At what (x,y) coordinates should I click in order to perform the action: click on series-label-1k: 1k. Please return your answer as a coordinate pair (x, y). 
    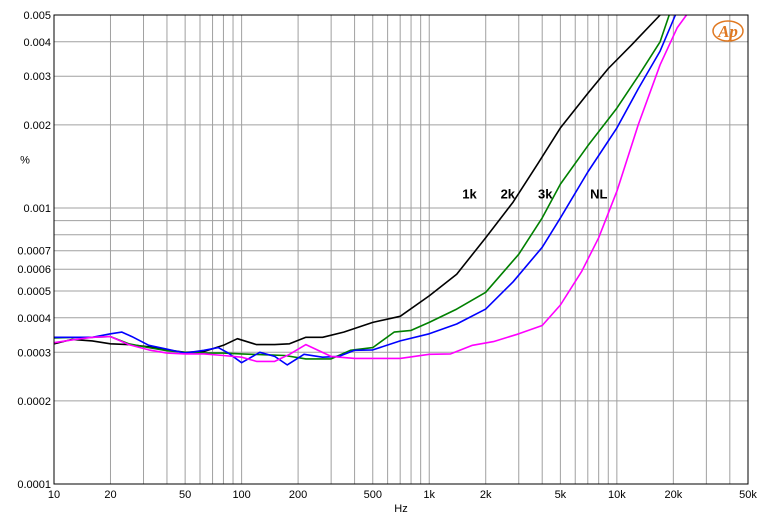
    Looking at the image, I should click on (469, 194).